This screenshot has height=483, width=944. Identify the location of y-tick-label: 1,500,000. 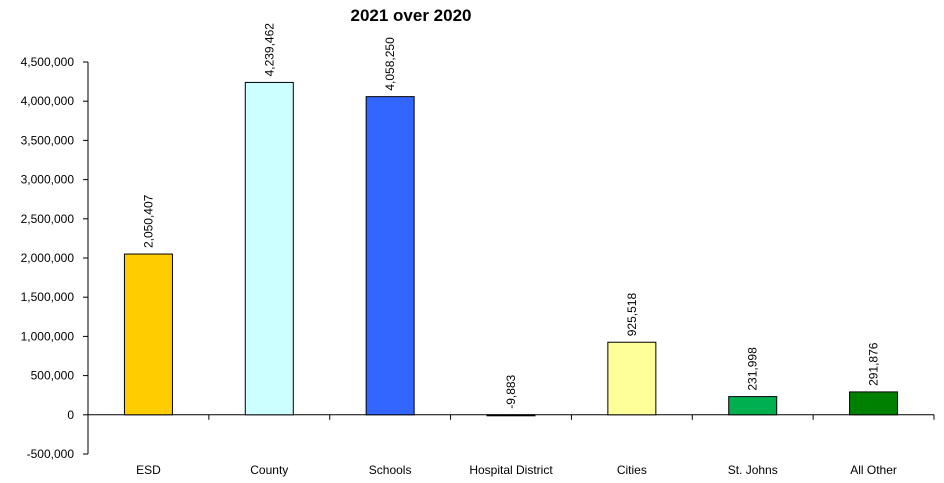
(48, 297).